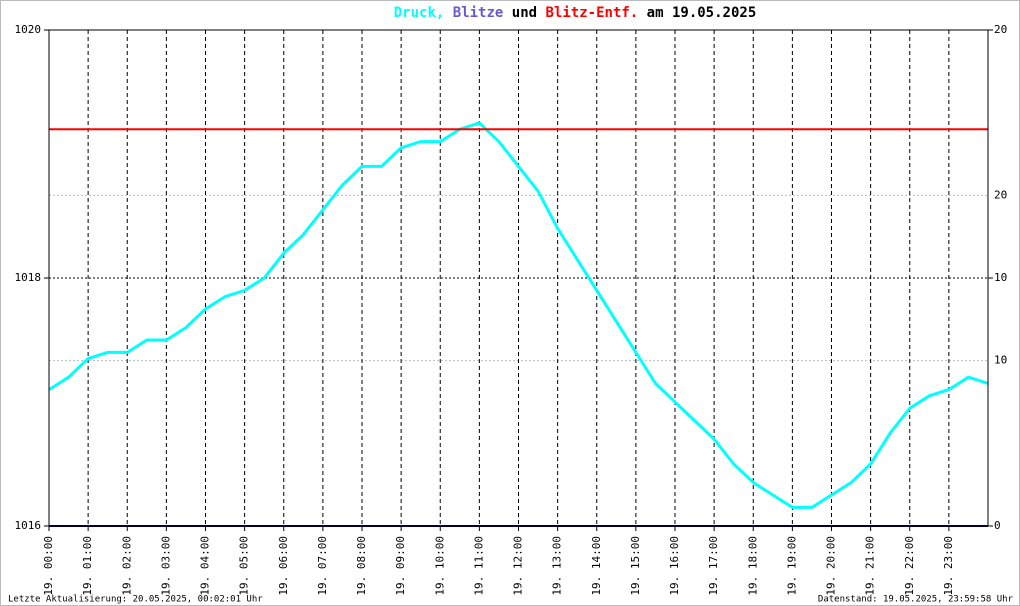 This screenshot has width=1020, height=606. I want to click on x-tick-label: 19. 19:00, so click(791, 566).